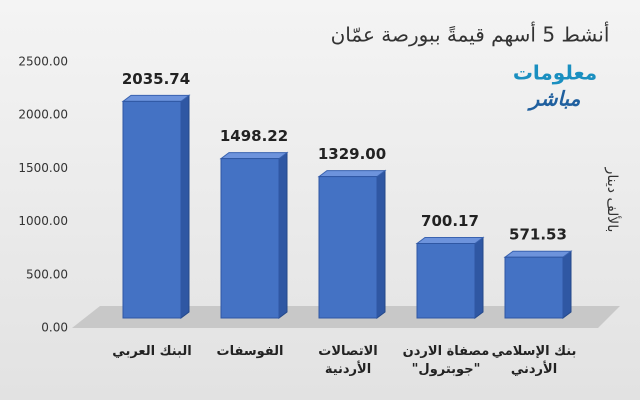  What do you see at coordinates (348, 360) in the screenshot?
I see `x-tick-label: الاتصالات الأردنية` at bounding box center [348, 360].